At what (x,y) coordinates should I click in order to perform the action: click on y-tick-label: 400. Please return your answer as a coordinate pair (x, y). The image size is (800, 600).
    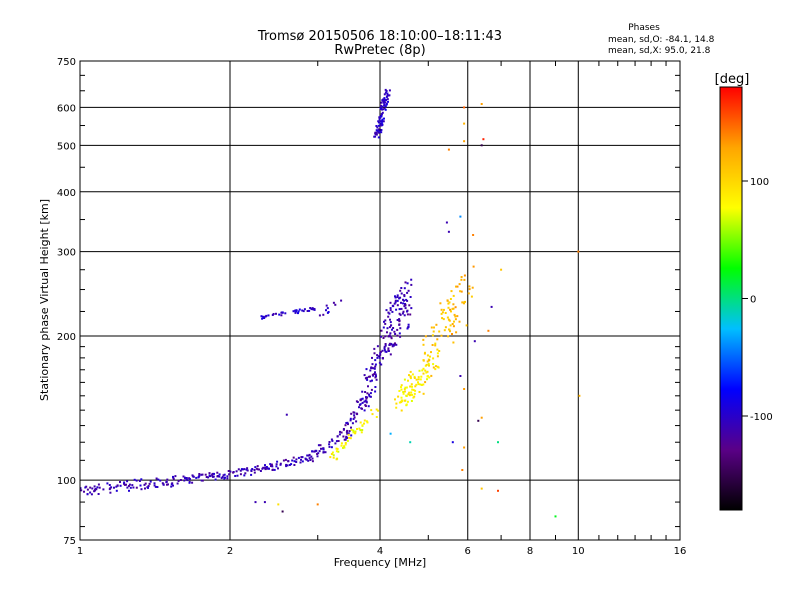
    Looking at the image, I should click on (66, 193).